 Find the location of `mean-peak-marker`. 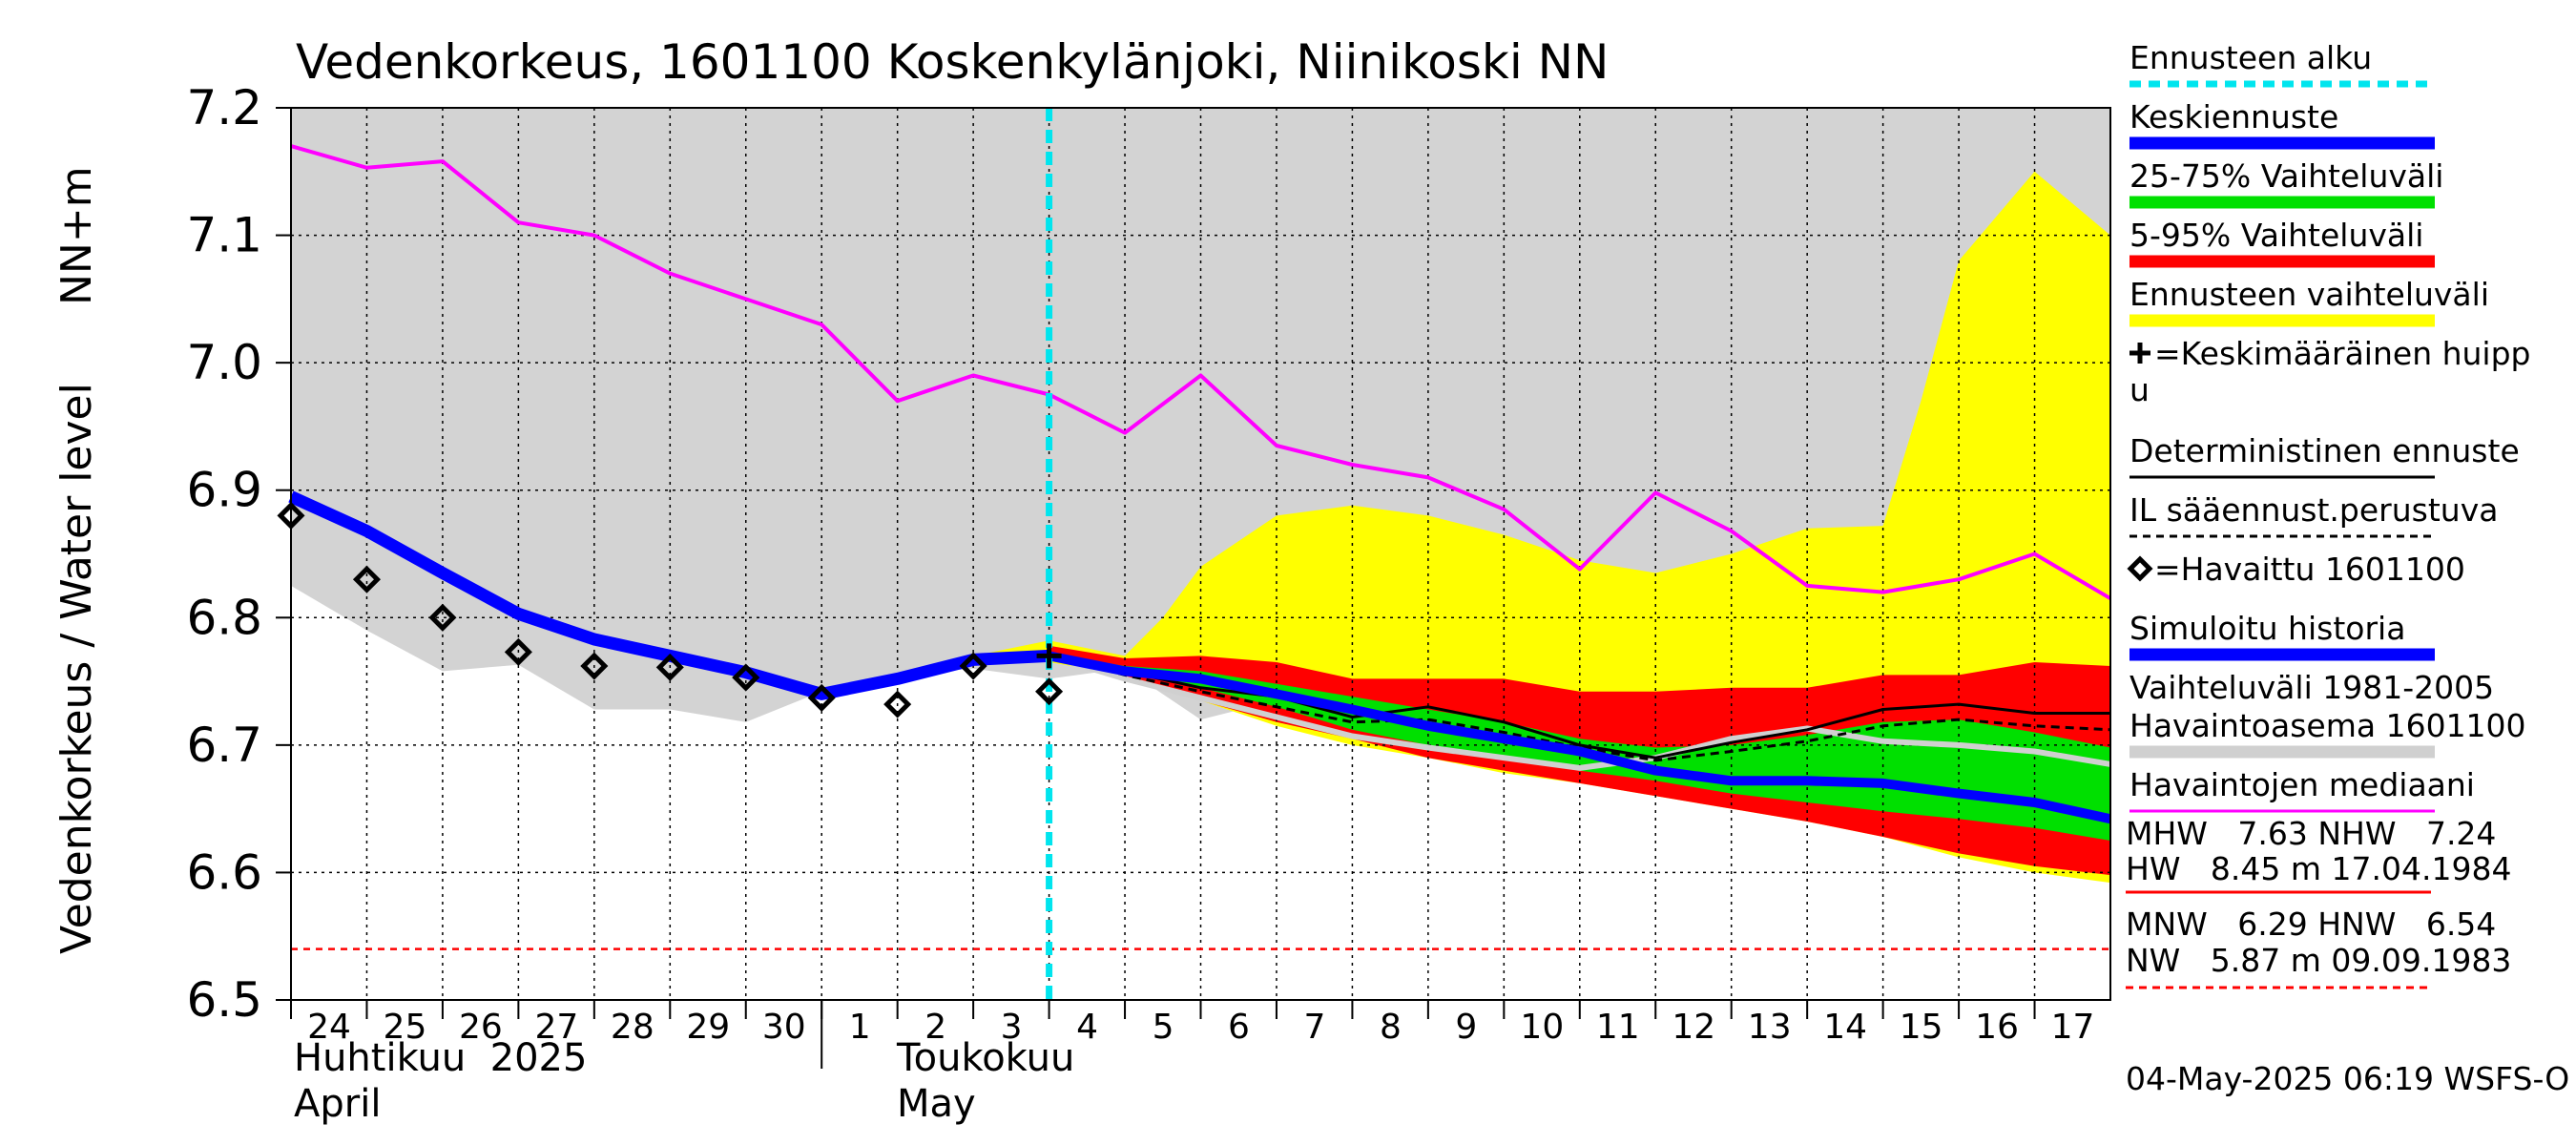

mean-peak-marker is located at coordinates (1049, 656).